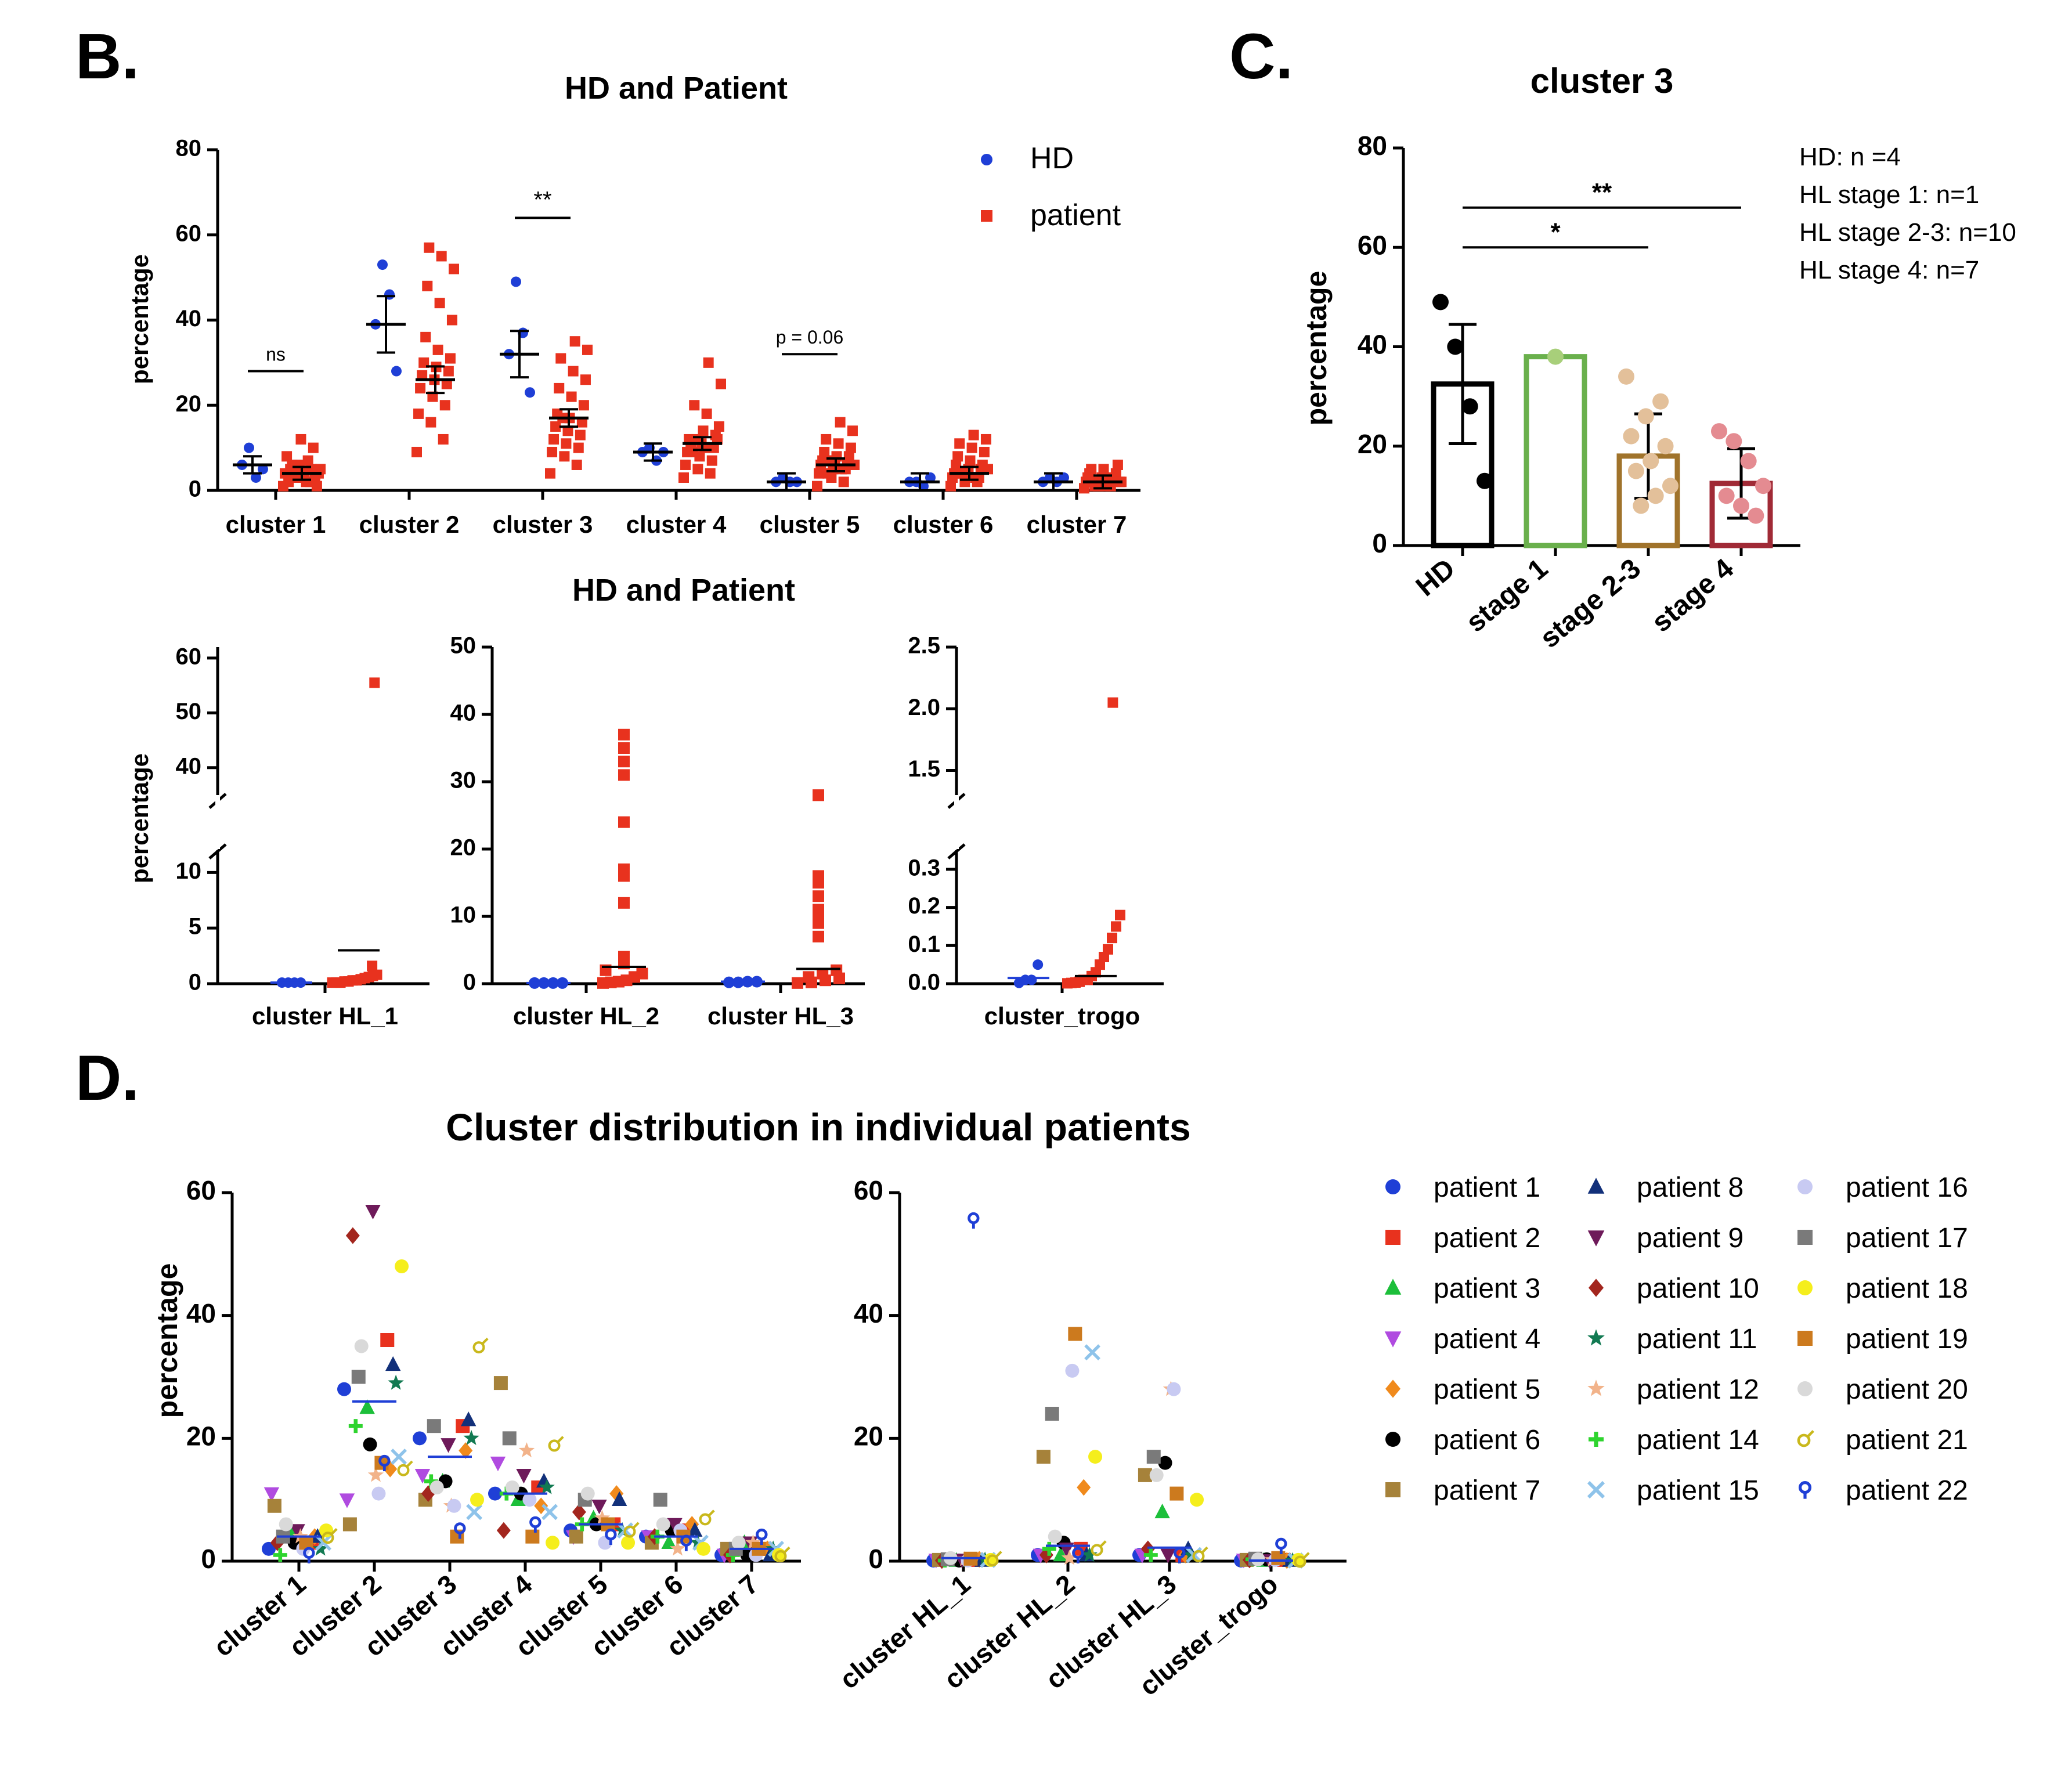 This screenshot has width=2072, height=1784. What do you see at coordinates (1487, 1440) in the screenshot?
I see `legend-label: patient 6` at bounding box center [1487, 1440].